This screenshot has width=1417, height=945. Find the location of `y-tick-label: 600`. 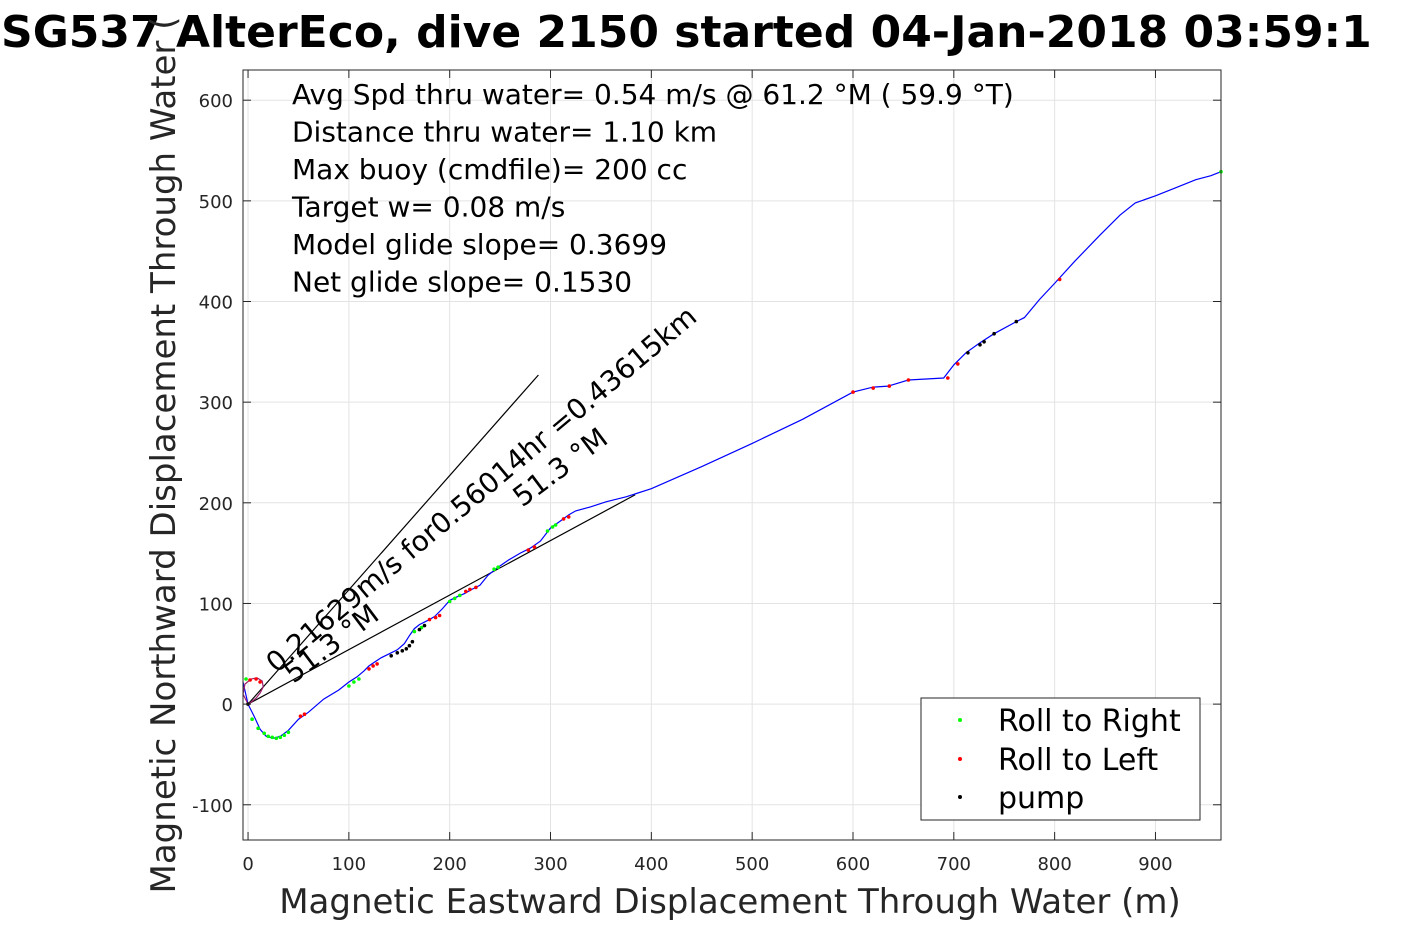

y-tick-label: 600 is located at coordinates (216, 101).